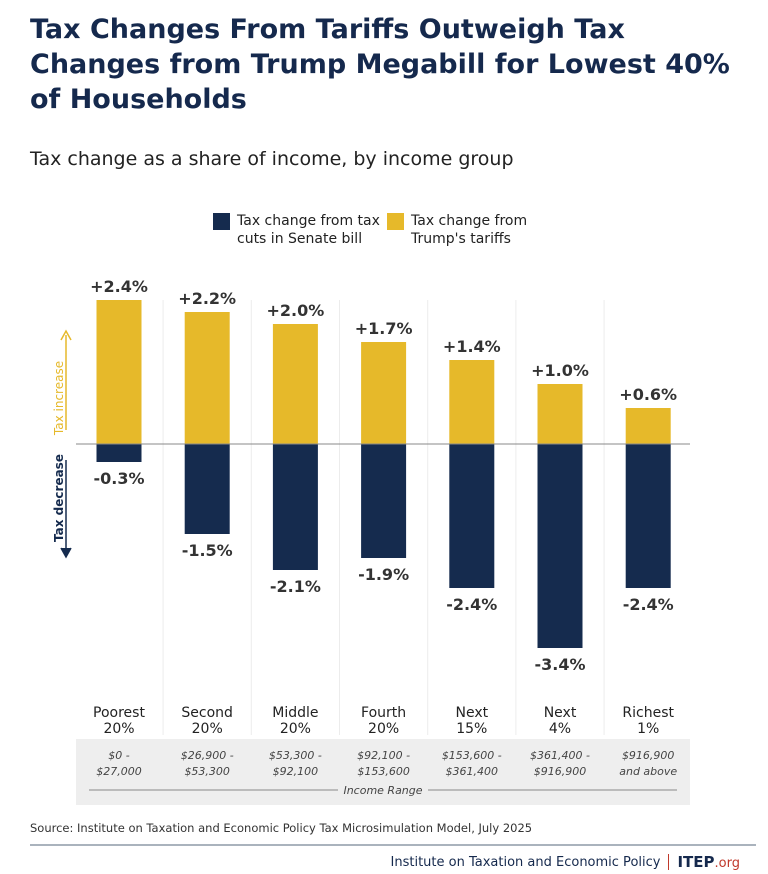 This screenshot has height=874, width=768. What do you see at coordinates (118, 755) in the screenshot?
I see `income-range-label: $0 -` at bounding box center [118, 755].